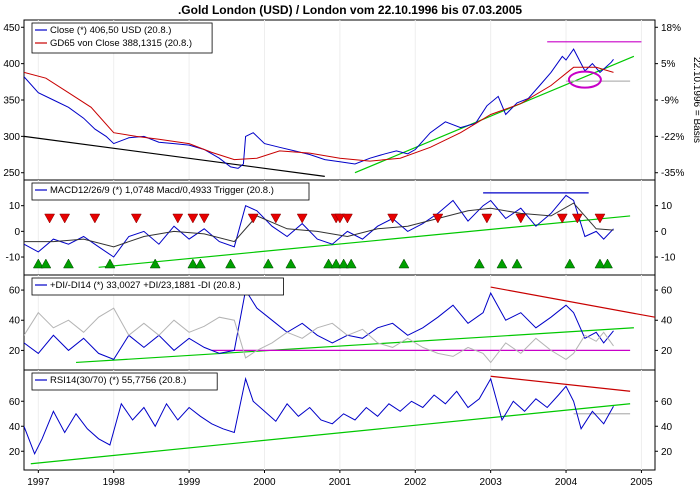 The height and width of the screenshot is (500, 700). I want to click on legend-box-macd, so click(170, 191).